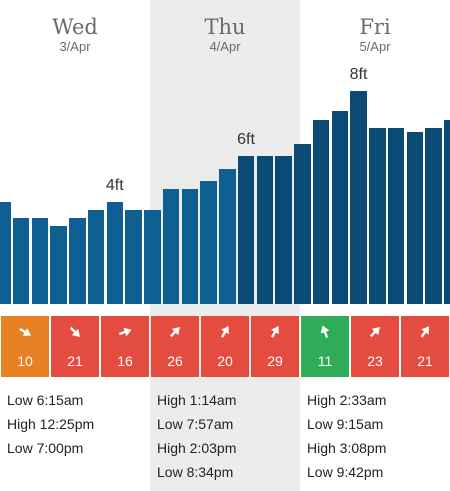 This screenshot has height=491, width=450. Describe the element at coordinates (125, 346) in the screenshot. I see `wind-cell: 16` at that location.